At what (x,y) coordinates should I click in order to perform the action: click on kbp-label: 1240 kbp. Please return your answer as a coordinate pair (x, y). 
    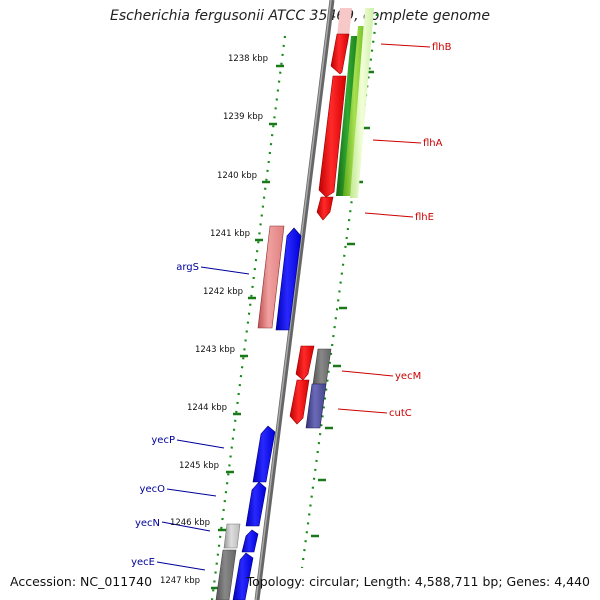
    Looking at the image, I should click on (237, 176).